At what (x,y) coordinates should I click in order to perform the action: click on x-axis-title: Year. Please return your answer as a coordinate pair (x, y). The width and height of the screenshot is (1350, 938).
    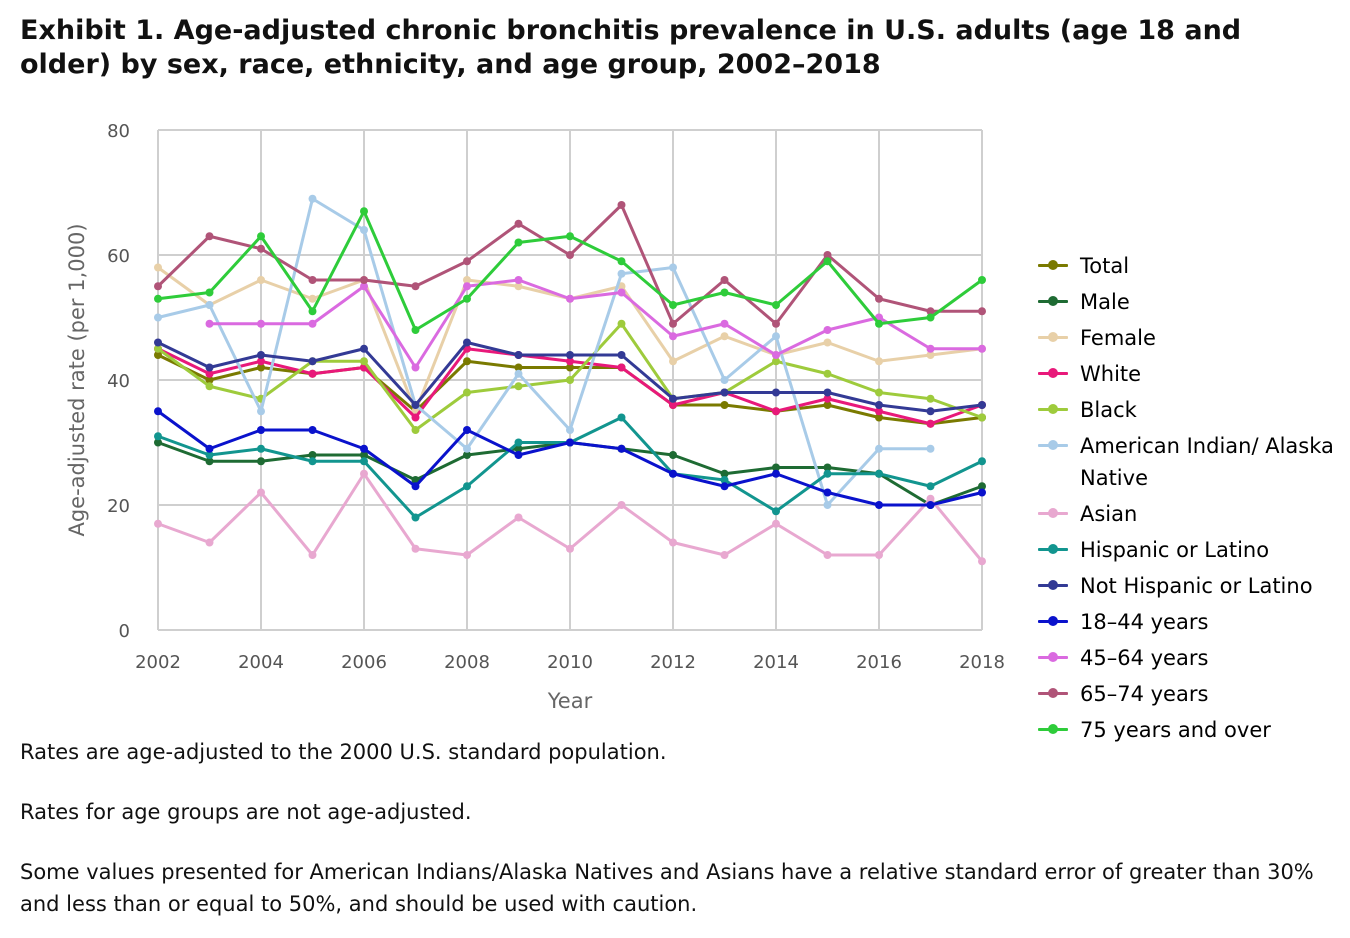
    Looking at the image, I should click on (570, 701).